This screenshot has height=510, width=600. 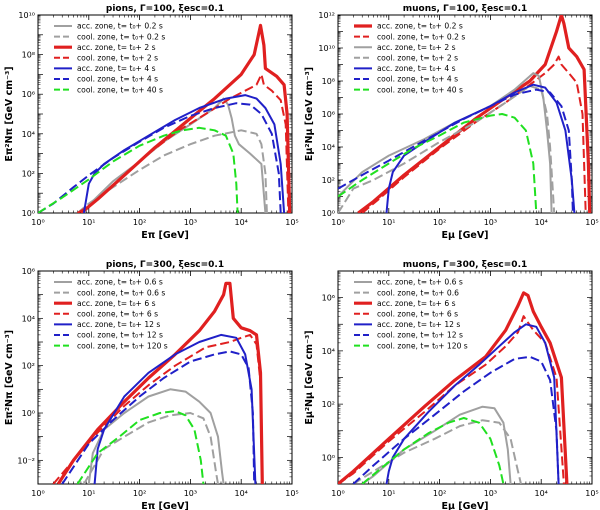 I want to click on chart-title: muons, Γ=300, ξesc=0.1, so click(x=465, y=265).